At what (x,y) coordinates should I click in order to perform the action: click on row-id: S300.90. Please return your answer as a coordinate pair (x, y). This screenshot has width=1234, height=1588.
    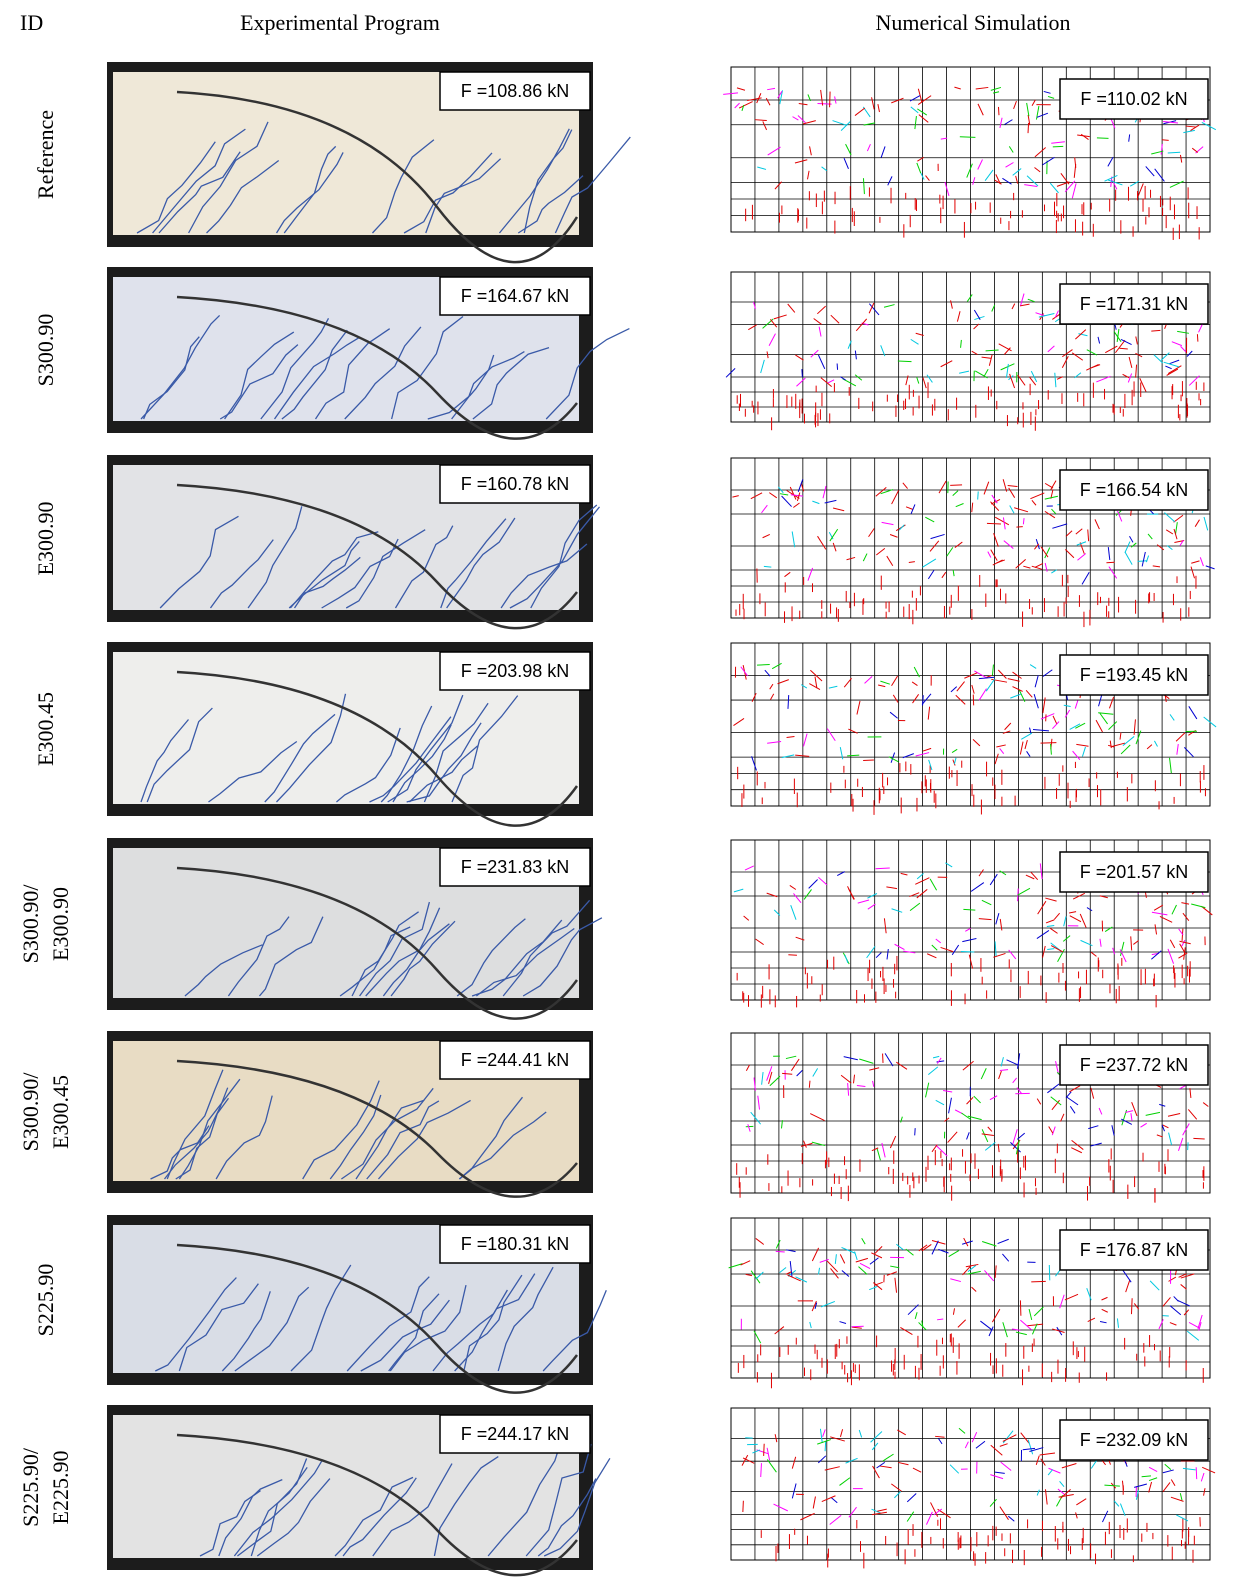
    Looking at the image, I should click on (45, 350).